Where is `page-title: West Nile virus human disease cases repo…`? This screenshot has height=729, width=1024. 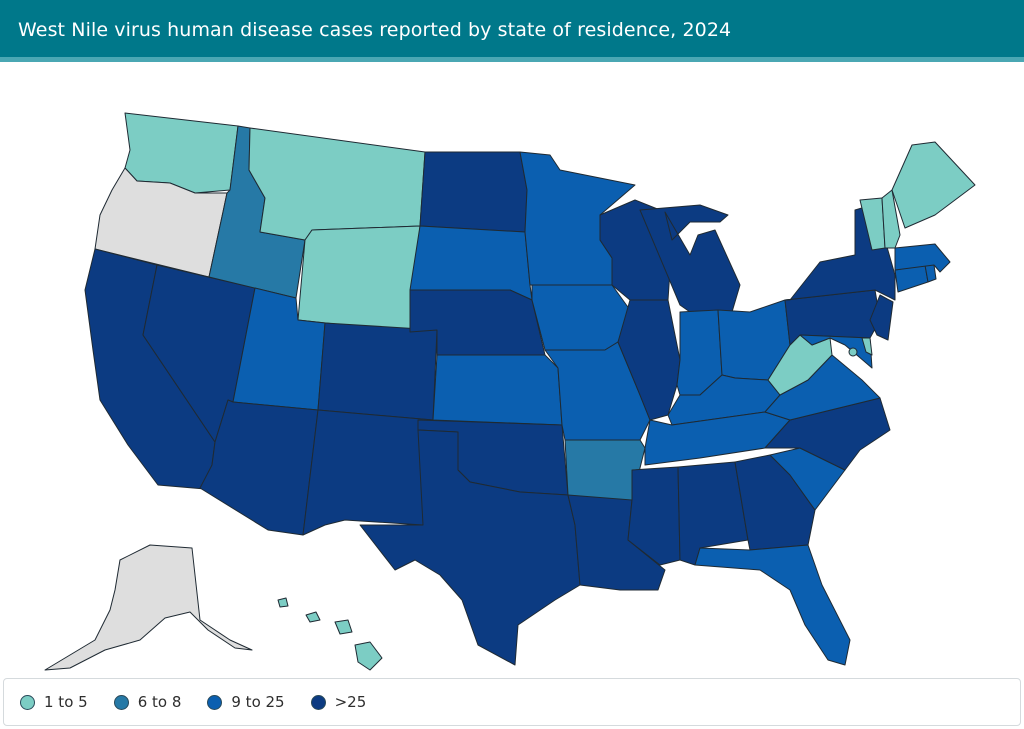 page-title: West Nile virus human disease cases repo… is located at coordinates (375, 30).